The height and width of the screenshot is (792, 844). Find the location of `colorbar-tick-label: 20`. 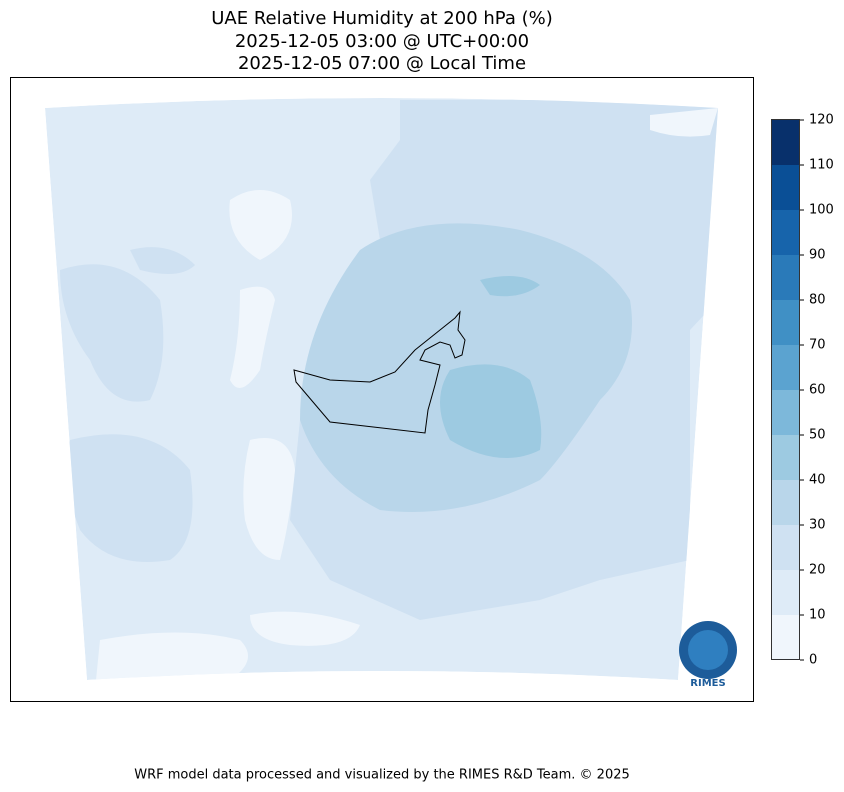

colorbar-tick-label: 20 is located at coordinates (817, 570).